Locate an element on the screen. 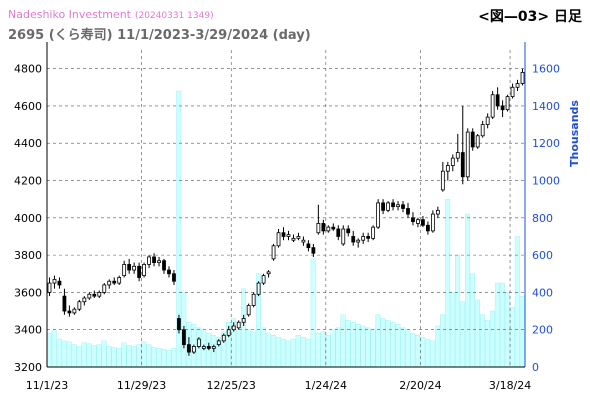 The image size is (590, 406). y2-tick-label: 1200 is located at coordinates (546, 143).